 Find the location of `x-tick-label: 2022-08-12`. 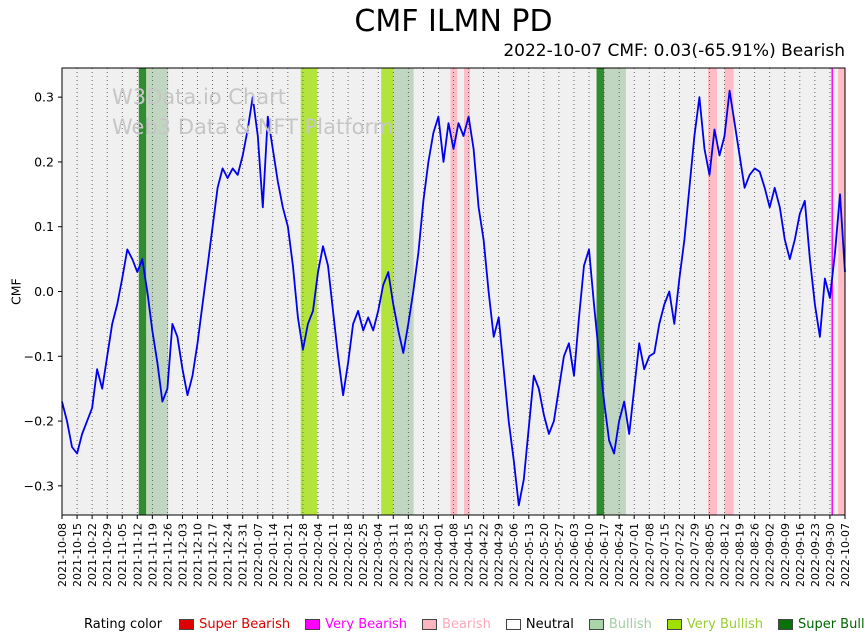

x-tick-label: 2022-08-12 is located at coordinates (725, 555).